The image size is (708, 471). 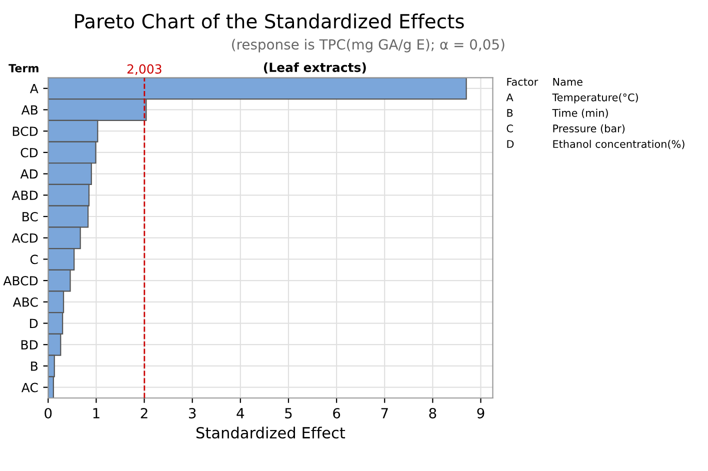 What do you see at coordinates (144, 413) in the screenshot?
I see `x-tick-label: 2` at bounding box center [144, 413].